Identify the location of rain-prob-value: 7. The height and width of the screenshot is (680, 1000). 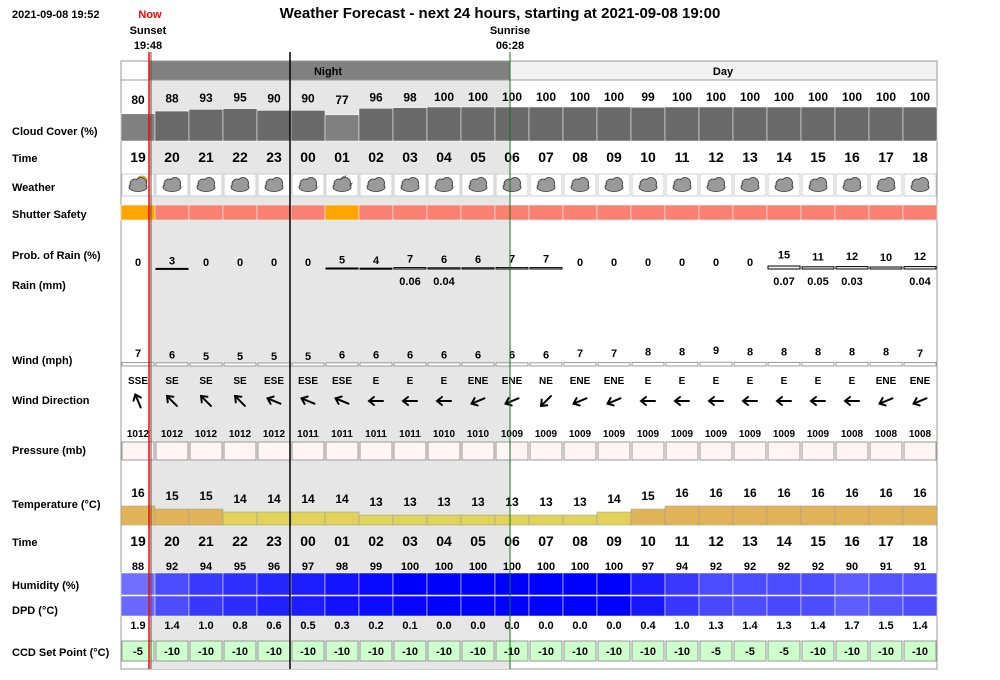
(410, 260).